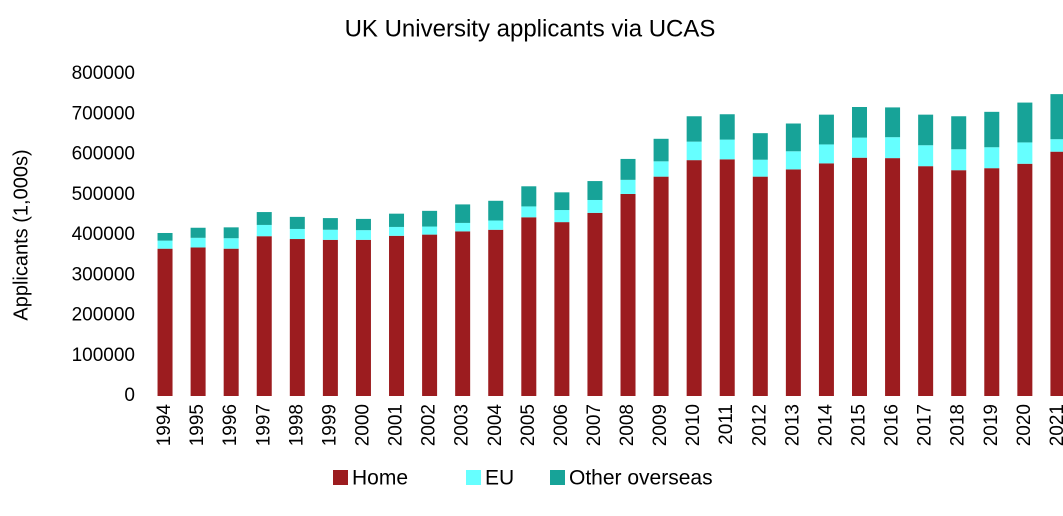  I want to click on y-tick-label: 200000, so click(103, 315).